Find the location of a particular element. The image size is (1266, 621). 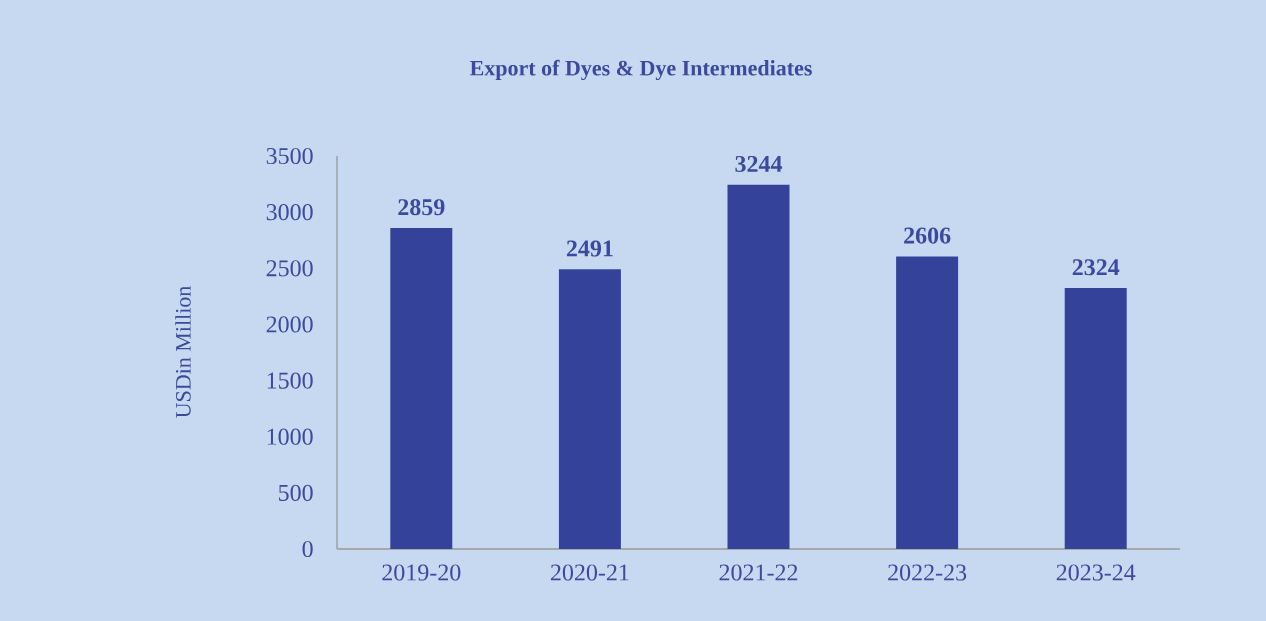

x-tick-label: 2019-20 is located at coordinates (421, 572).